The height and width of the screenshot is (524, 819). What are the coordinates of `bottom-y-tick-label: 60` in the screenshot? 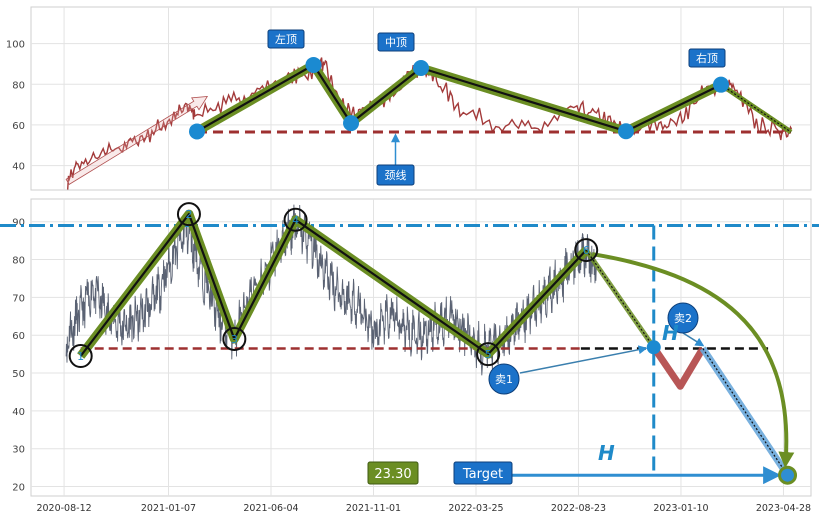 It's located at (18, 336).